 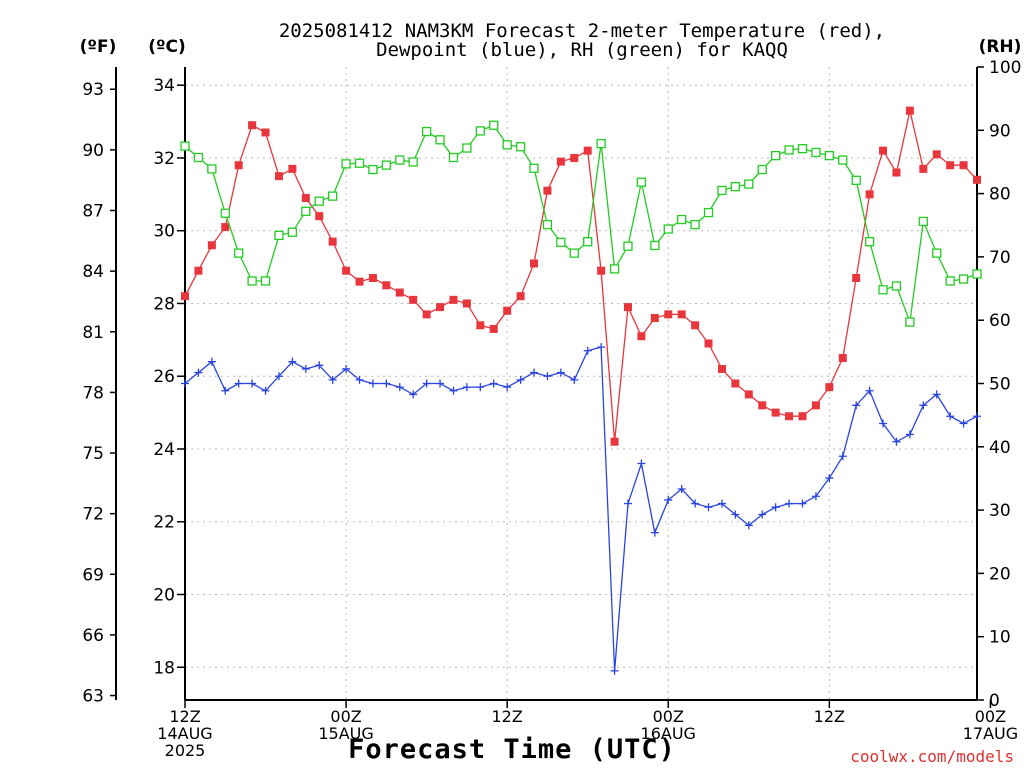 What do you see at coordinates (1000, 131) in the screenshot?
I see `rh-tick-label: 90` at bounding box center [1000, 131].